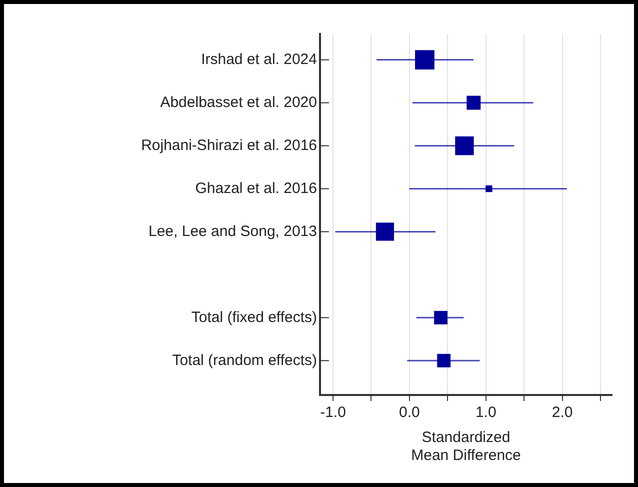 The image size is (638, 487). I want to click on x-axis-title: Standardized Mean Difference, so click(466, 446).